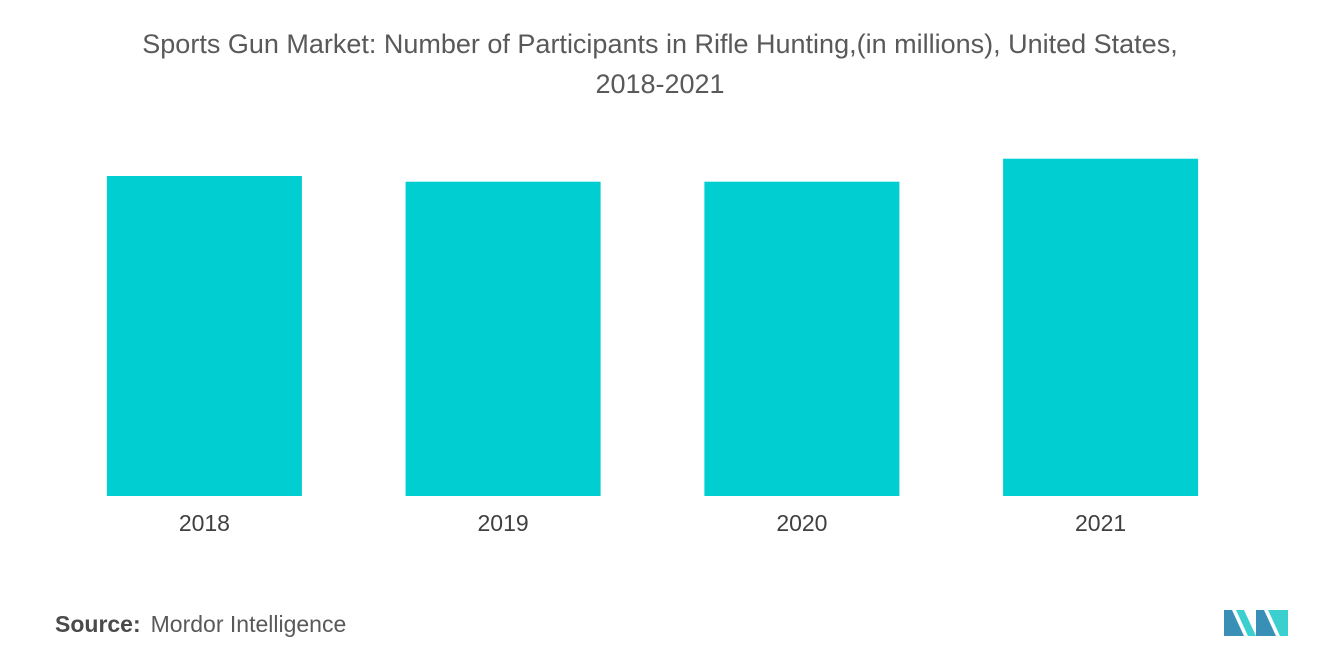  I want to click on x-tick-label-2020: 2020, so click(801, 523).